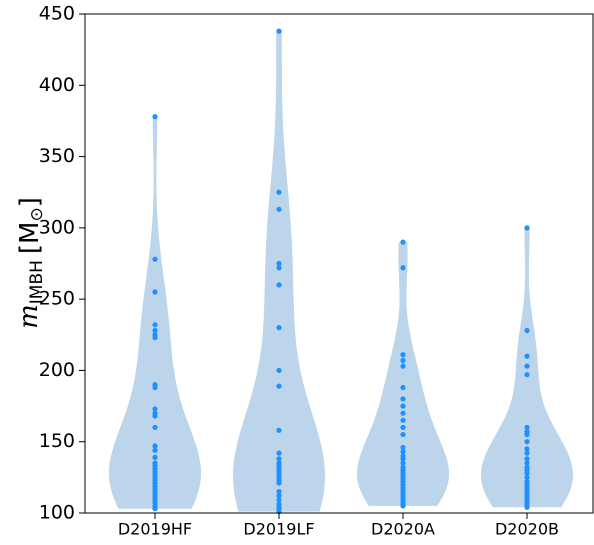 The image size is (594, 545). I want to click on y-label-unit-subscript: ⊙, so click(37, 214).